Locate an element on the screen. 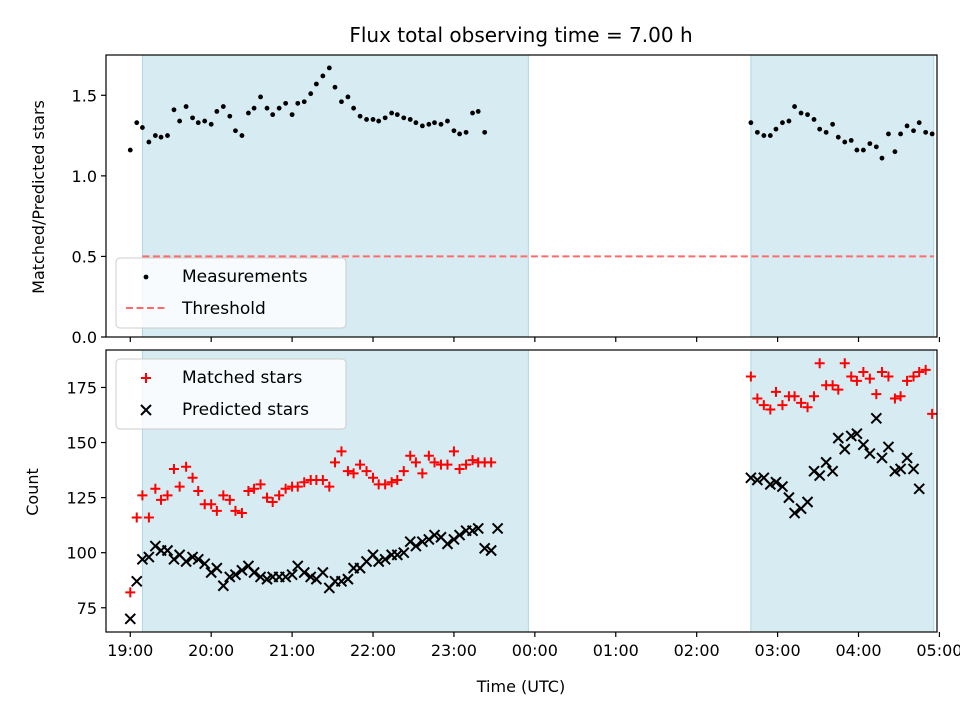  x-tick-label: 04:00 is located at coordinates (858, 650).